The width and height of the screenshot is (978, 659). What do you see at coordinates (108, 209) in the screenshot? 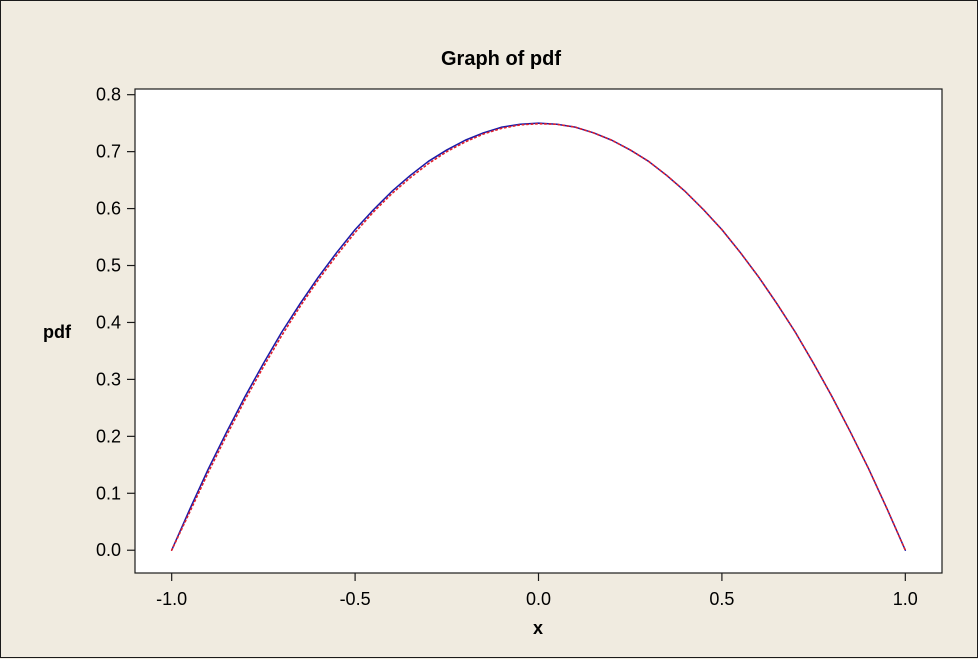
I see `y-tick-label: 0.6` at bounding box center [108, 209].